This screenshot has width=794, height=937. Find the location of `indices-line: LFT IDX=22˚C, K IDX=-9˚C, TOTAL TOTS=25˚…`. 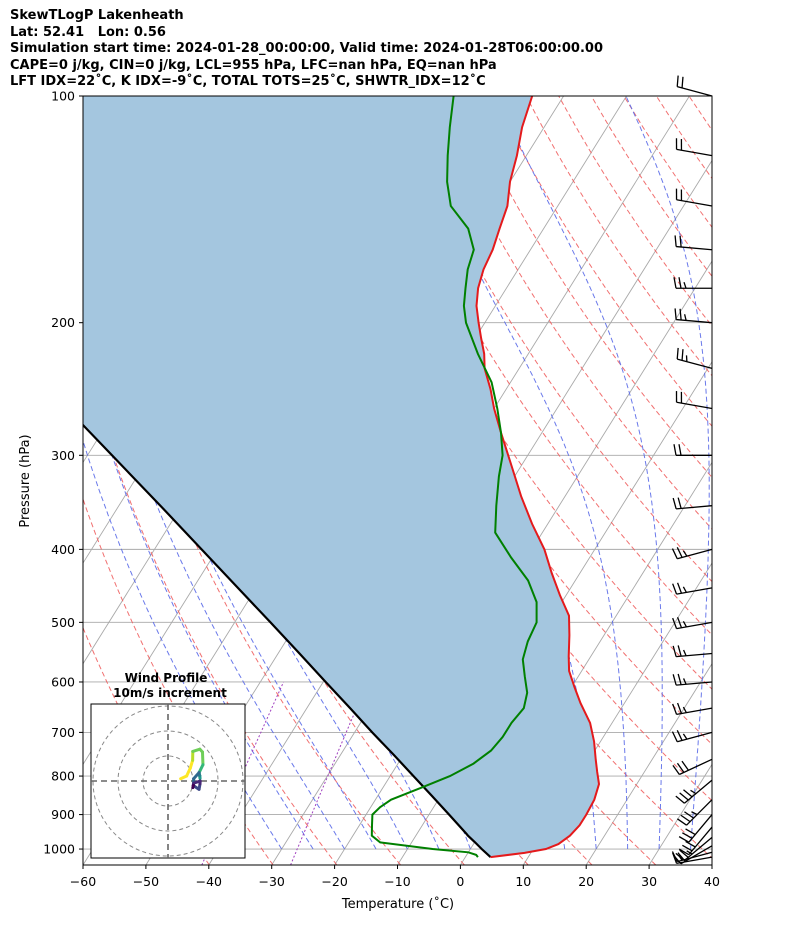

indices-line: LFT IDX=22˚C, K IDX=-9˚C, TOTAL TOTS=25˚… is located at coordinates (248, 81).